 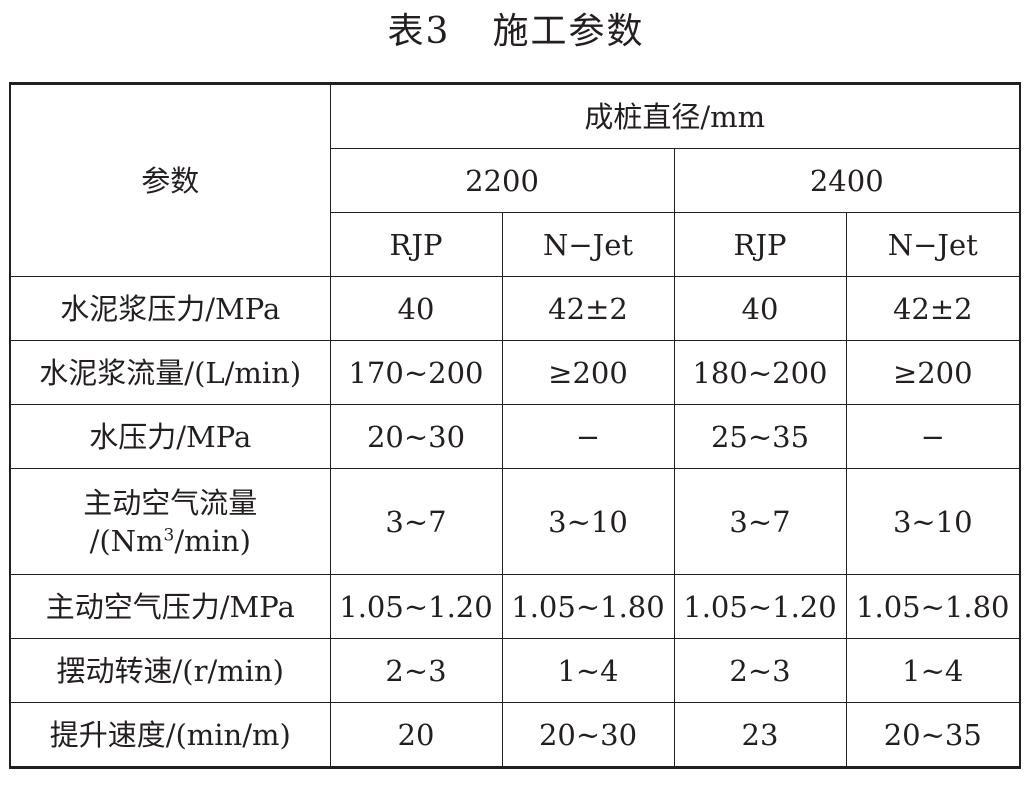 What do you see at coordinates (760, 735) in the screenshot?
I see `value-cell: 23` at bounding box center [760, 735].